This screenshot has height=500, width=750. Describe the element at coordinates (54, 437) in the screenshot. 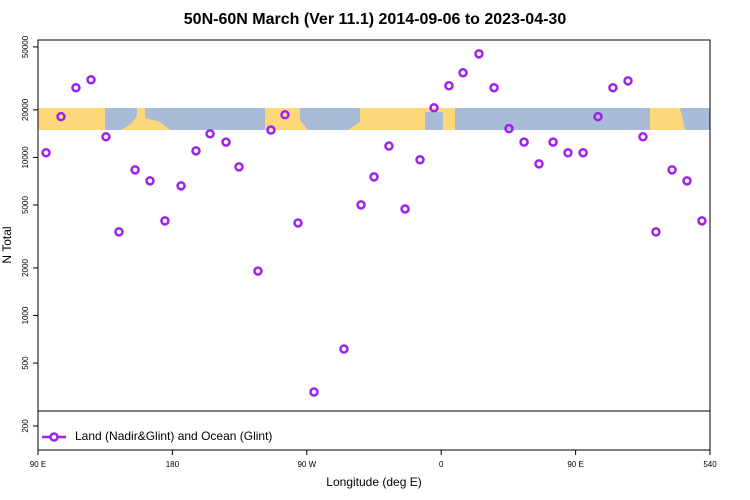

I see `legend-marker` at that location.